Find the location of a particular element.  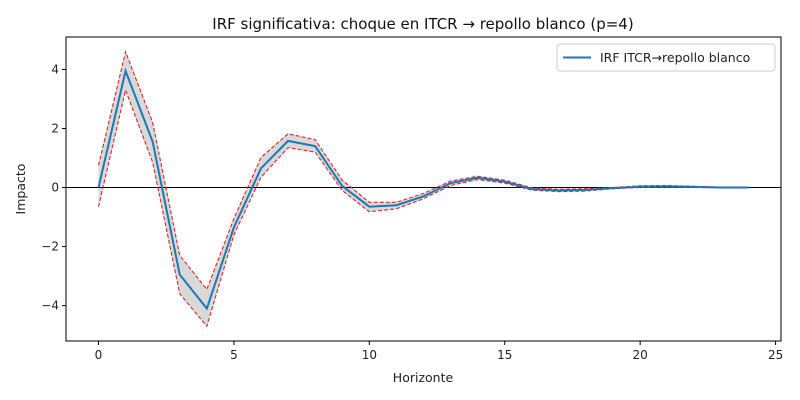

x-axis-label: Horizonte is located at coordinates (423, 377).